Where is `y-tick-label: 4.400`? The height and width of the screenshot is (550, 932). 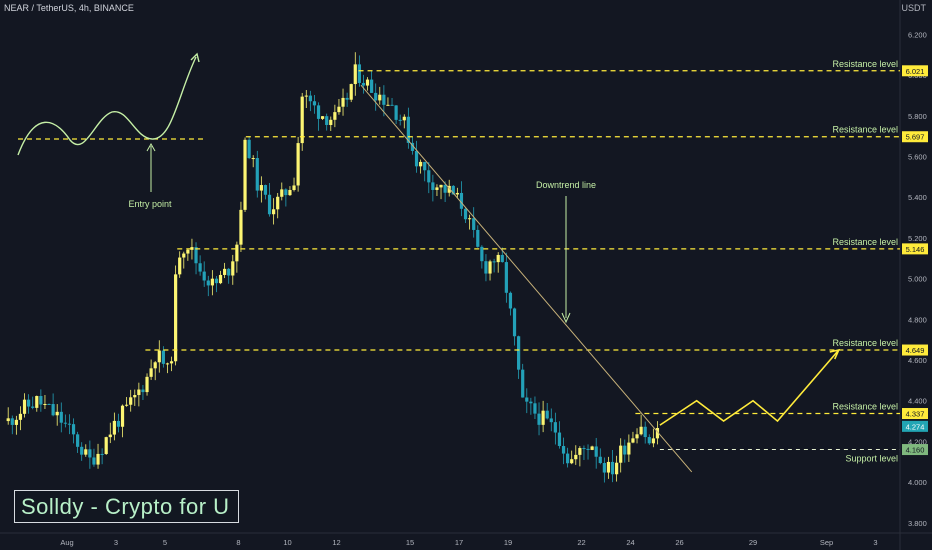
y-tick-label: 4.400 is located at coordinates (917, 401).